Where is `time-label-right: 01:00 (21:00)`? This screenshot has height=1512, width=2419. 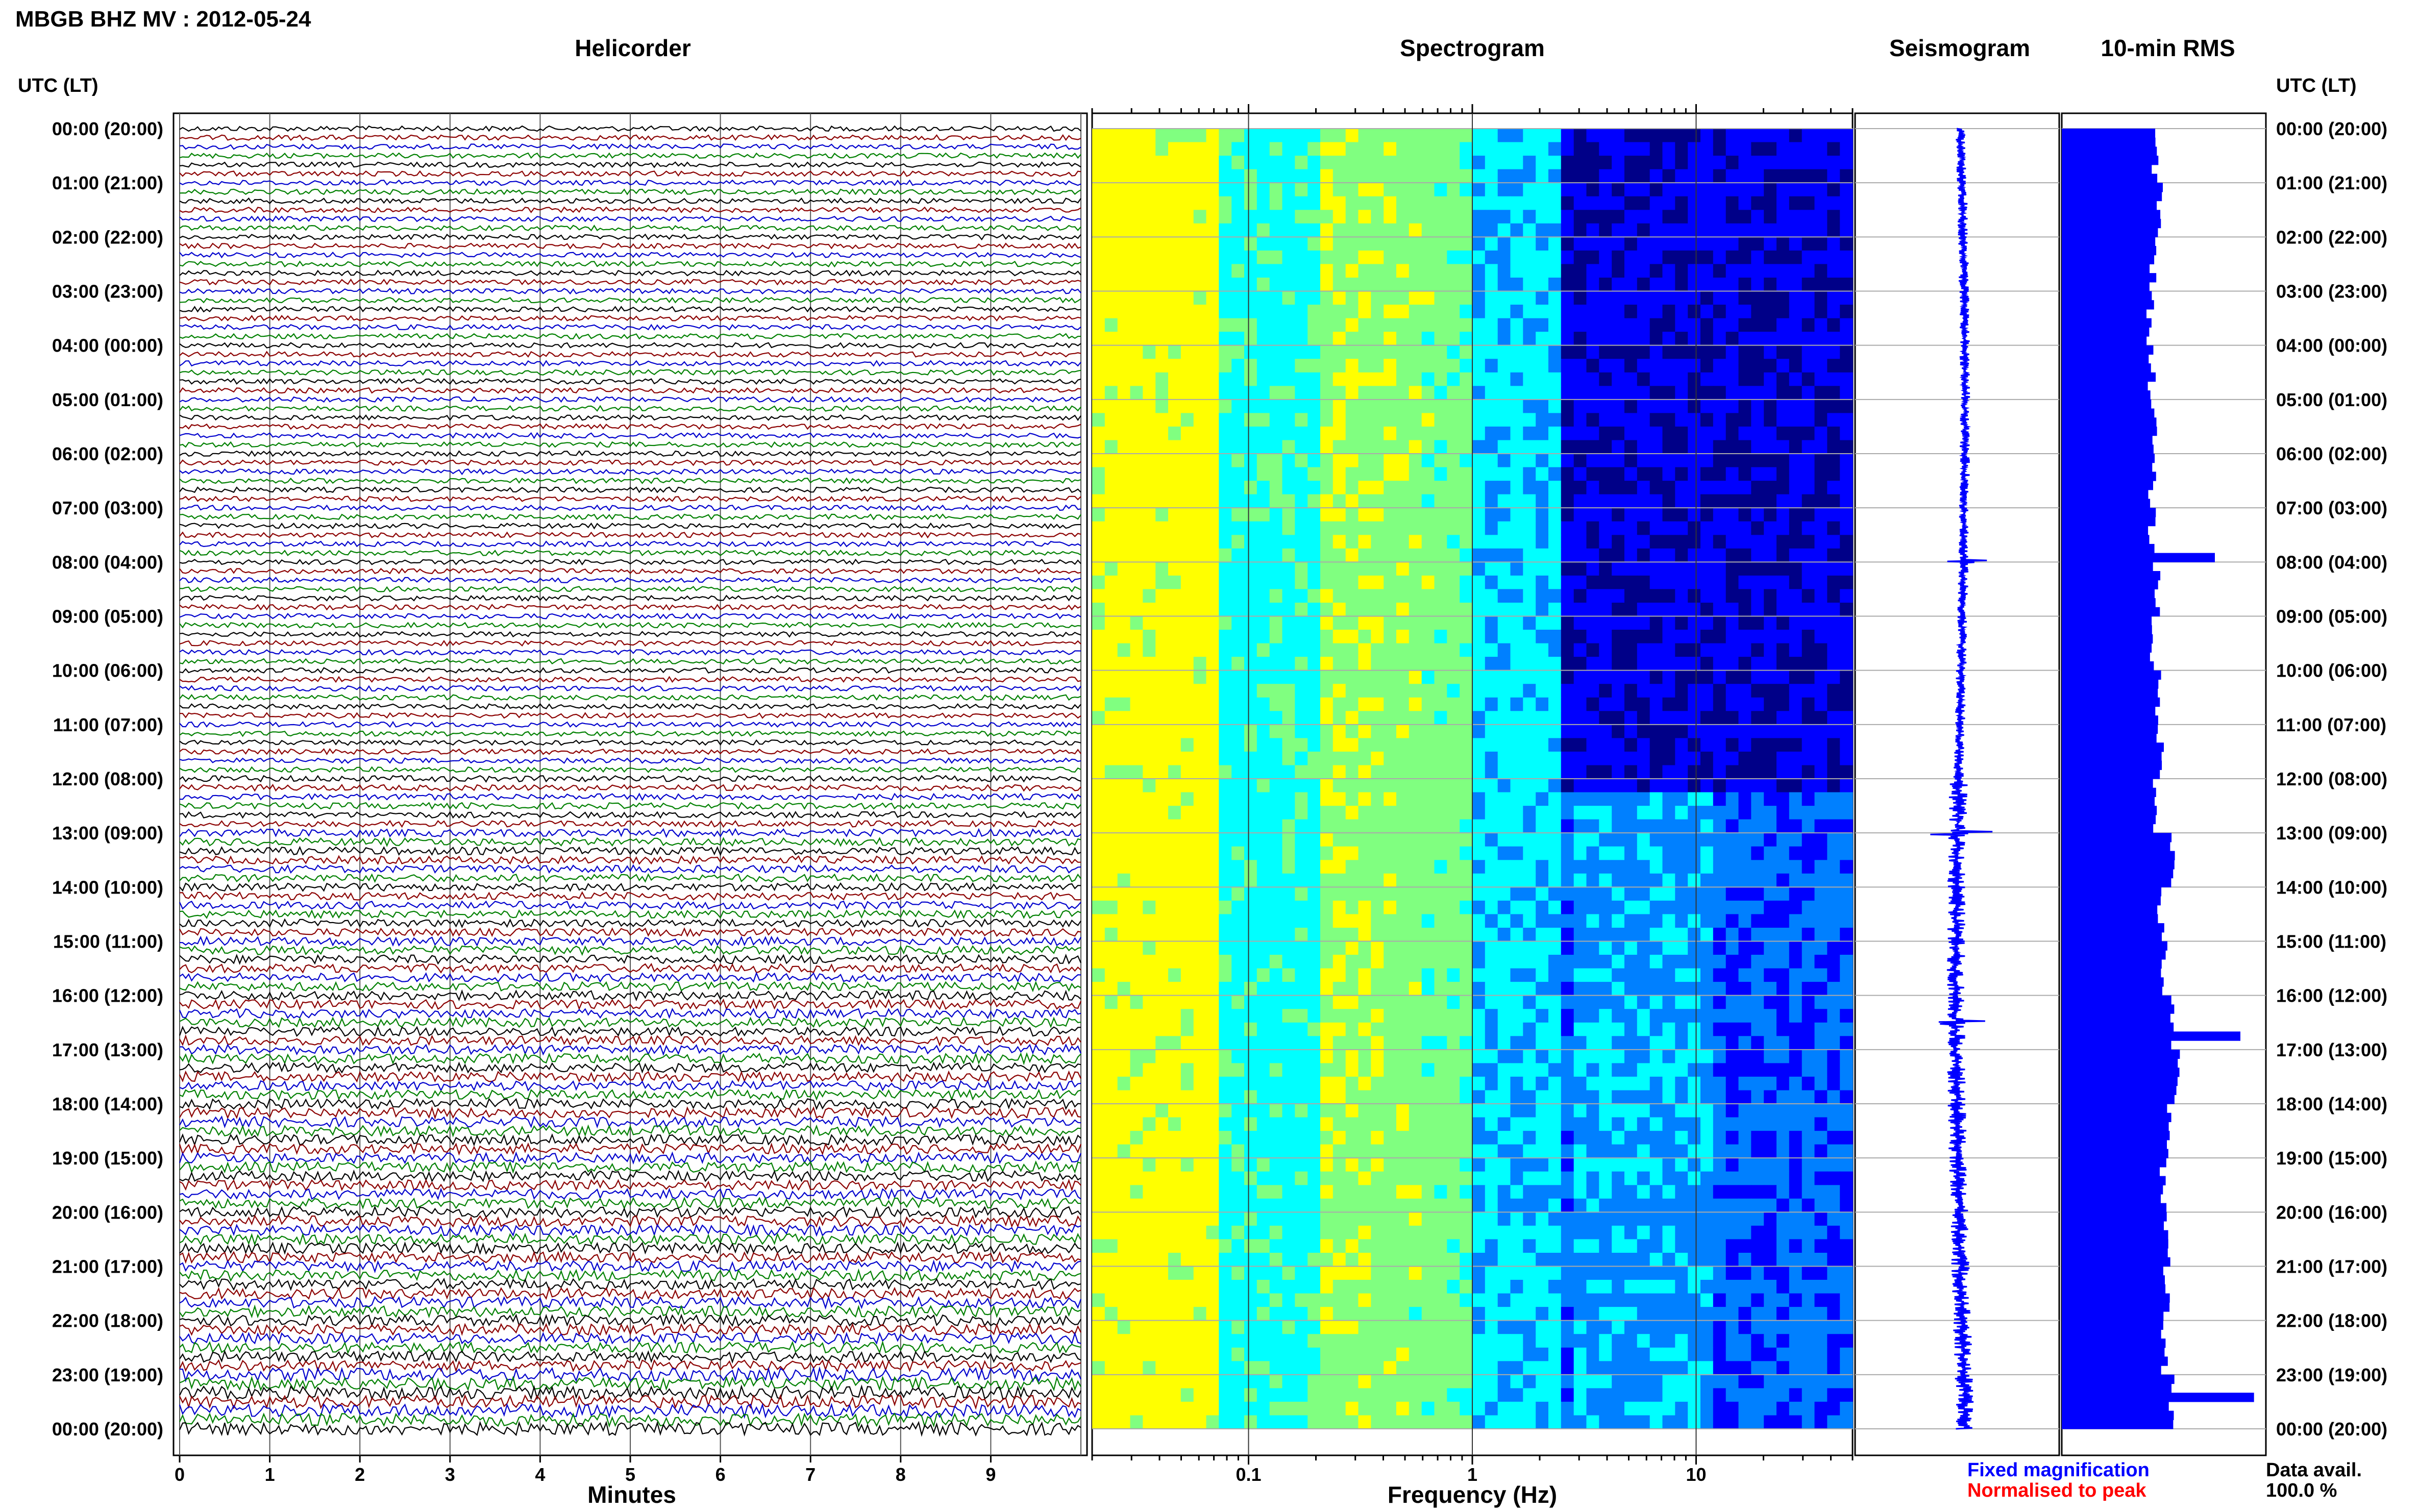
time-label-right: 01:00 (21:00) is located at coordinates (2331, 182).